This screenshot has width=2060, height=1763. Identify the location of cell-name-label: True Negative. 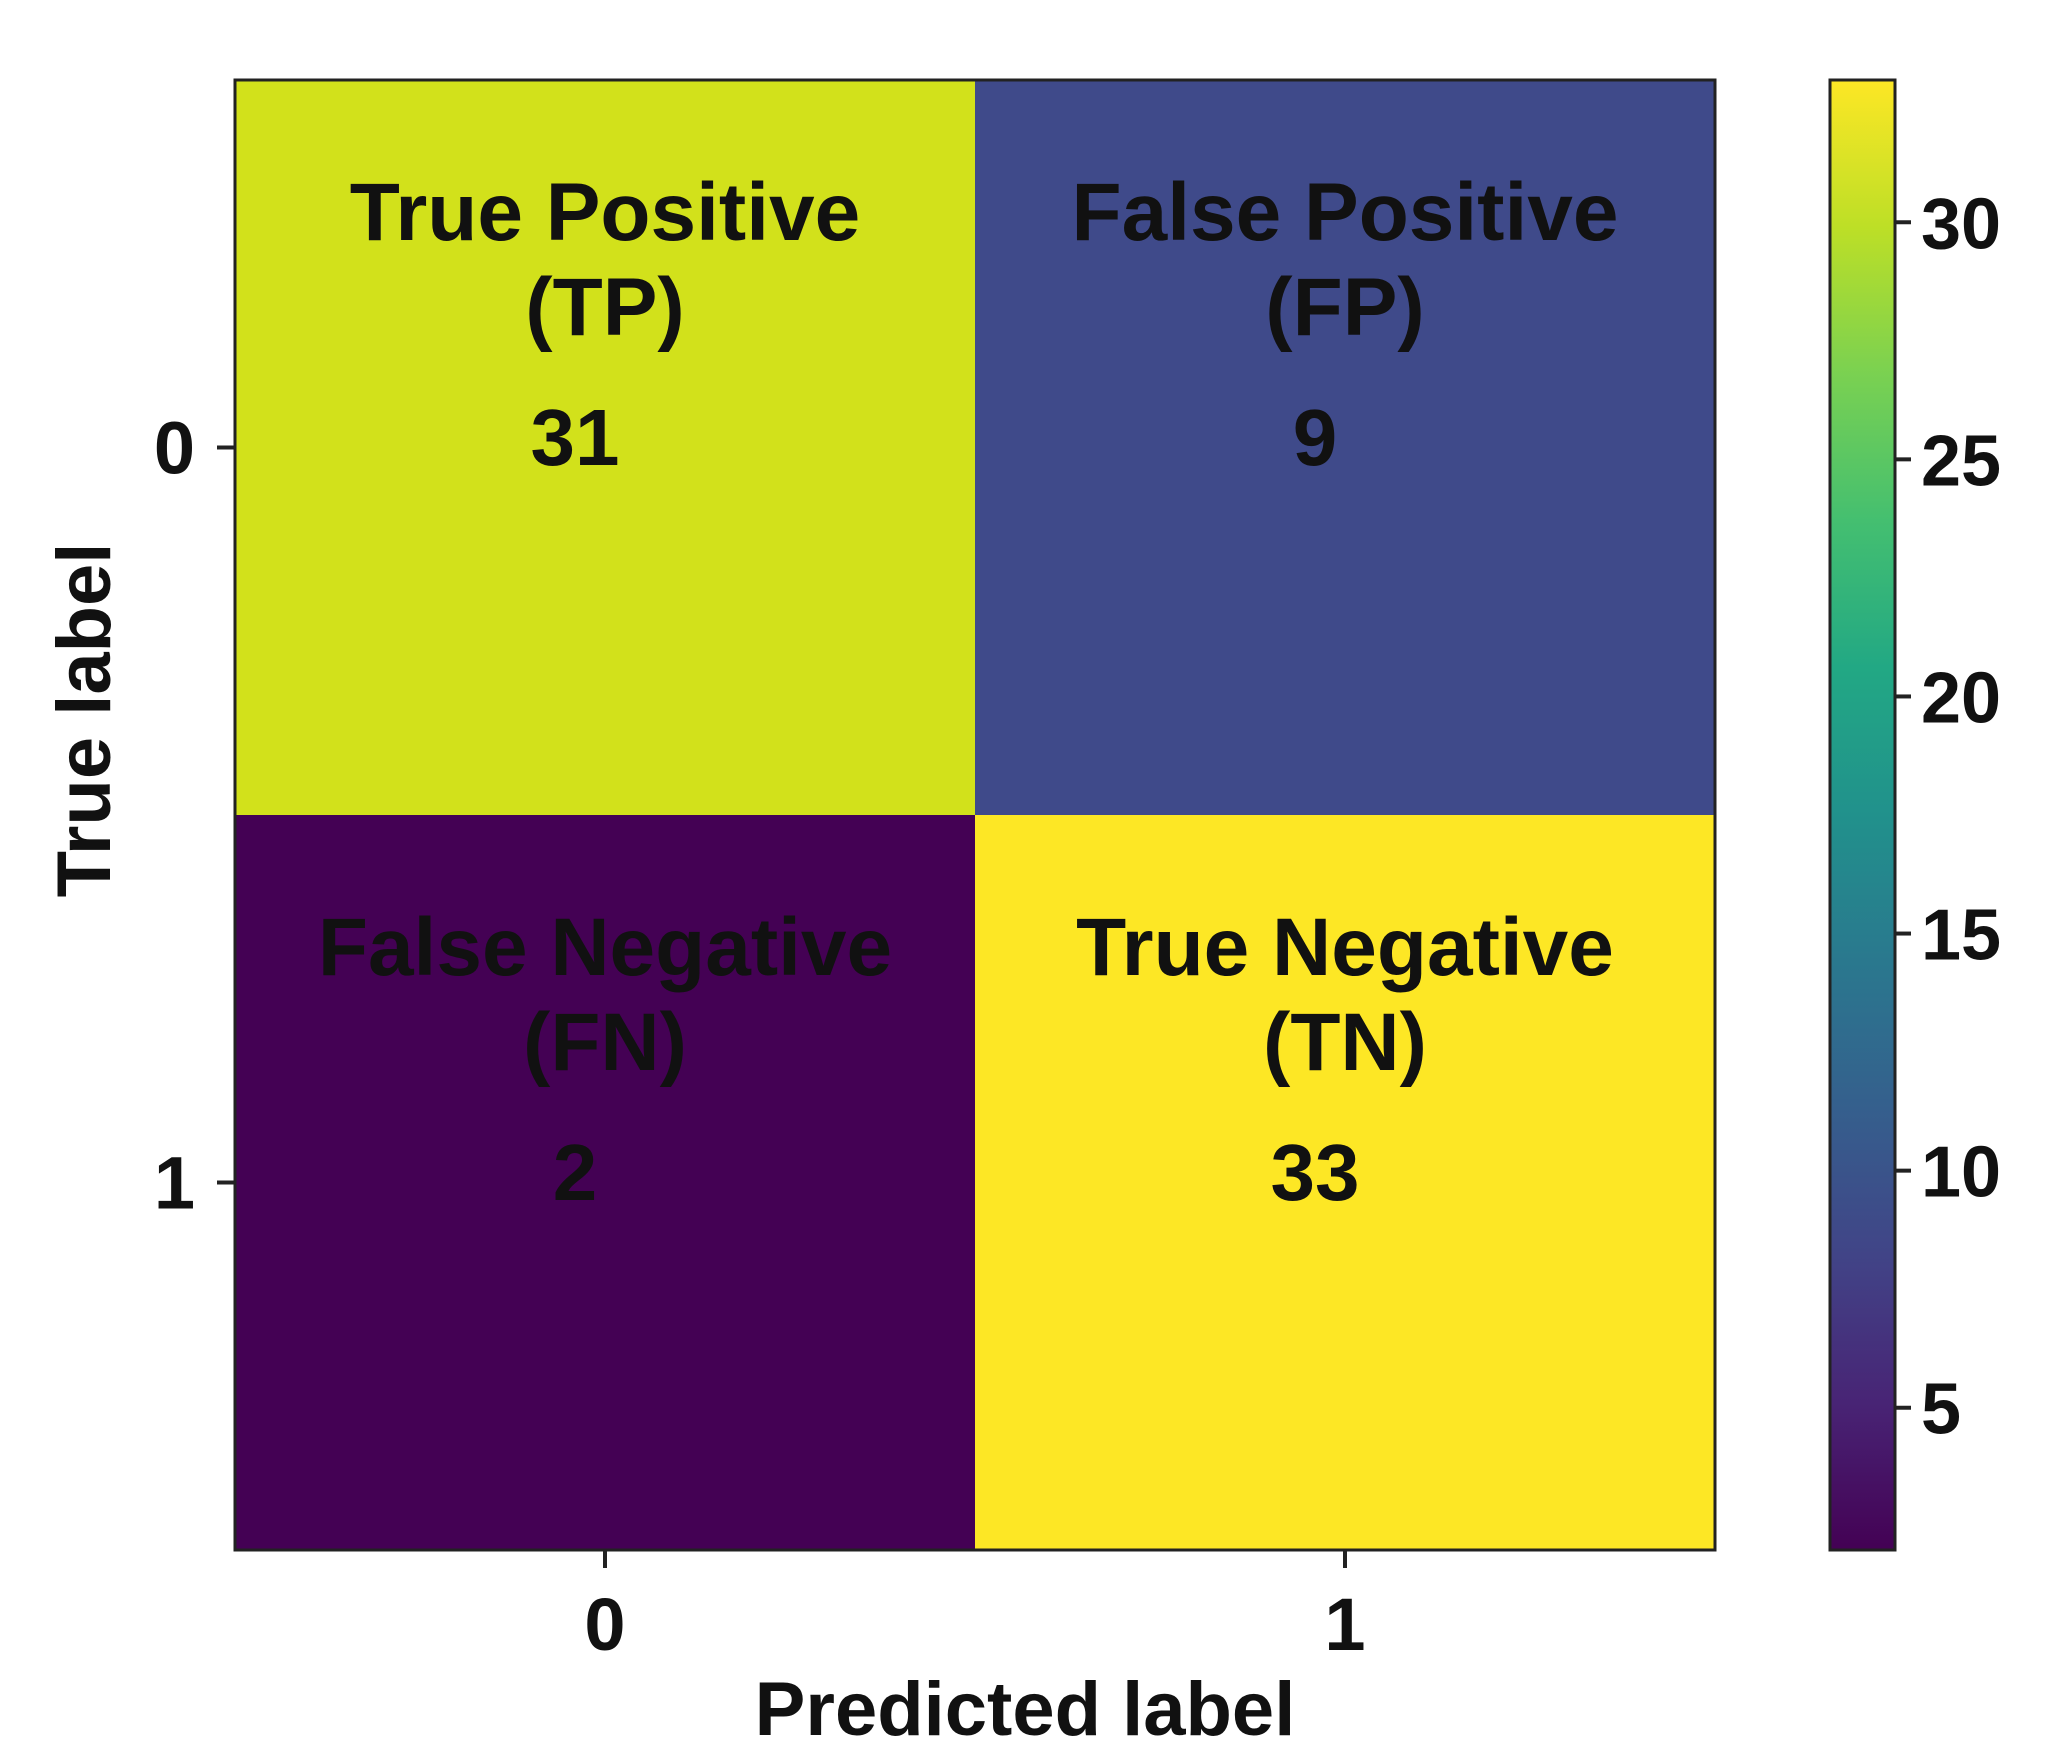
(1345, 947).